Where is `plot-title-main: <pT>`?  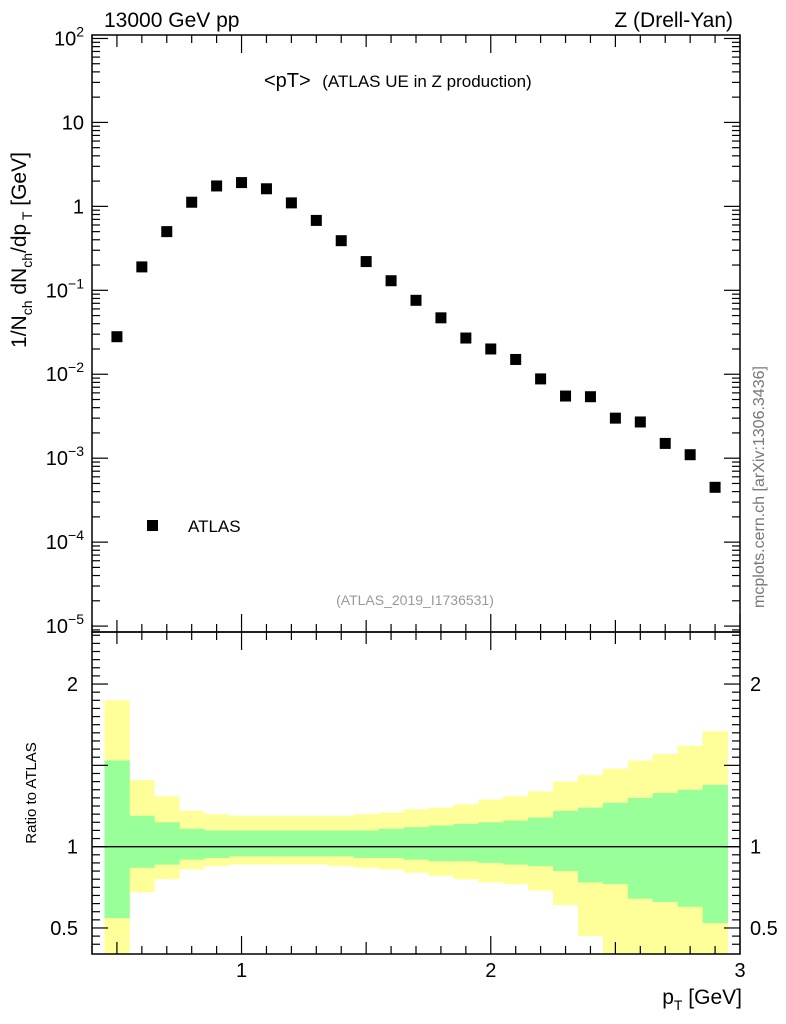 plot-title-main: <pT> is located at coordinates (287, 81).